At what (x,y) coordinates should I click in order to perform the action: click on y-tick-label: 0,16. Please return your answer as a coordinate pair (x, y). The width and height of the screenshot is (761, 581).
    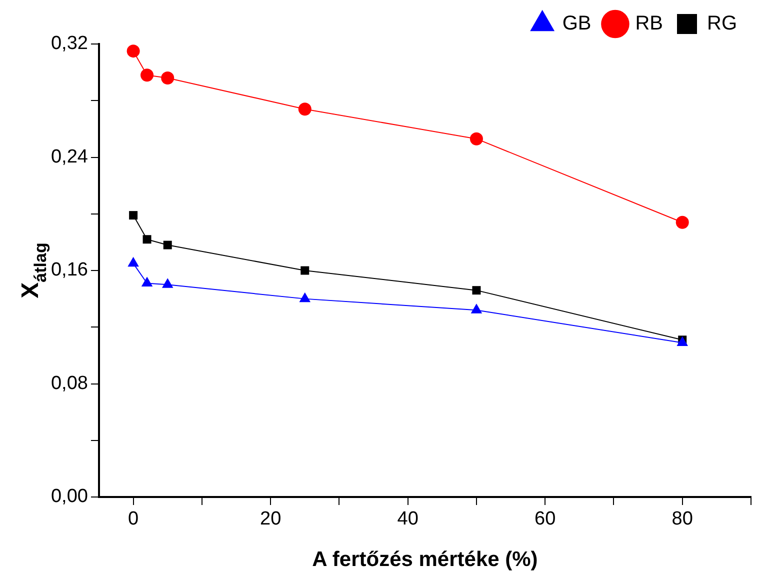
    Looking at the image, I should click on (69, 270).